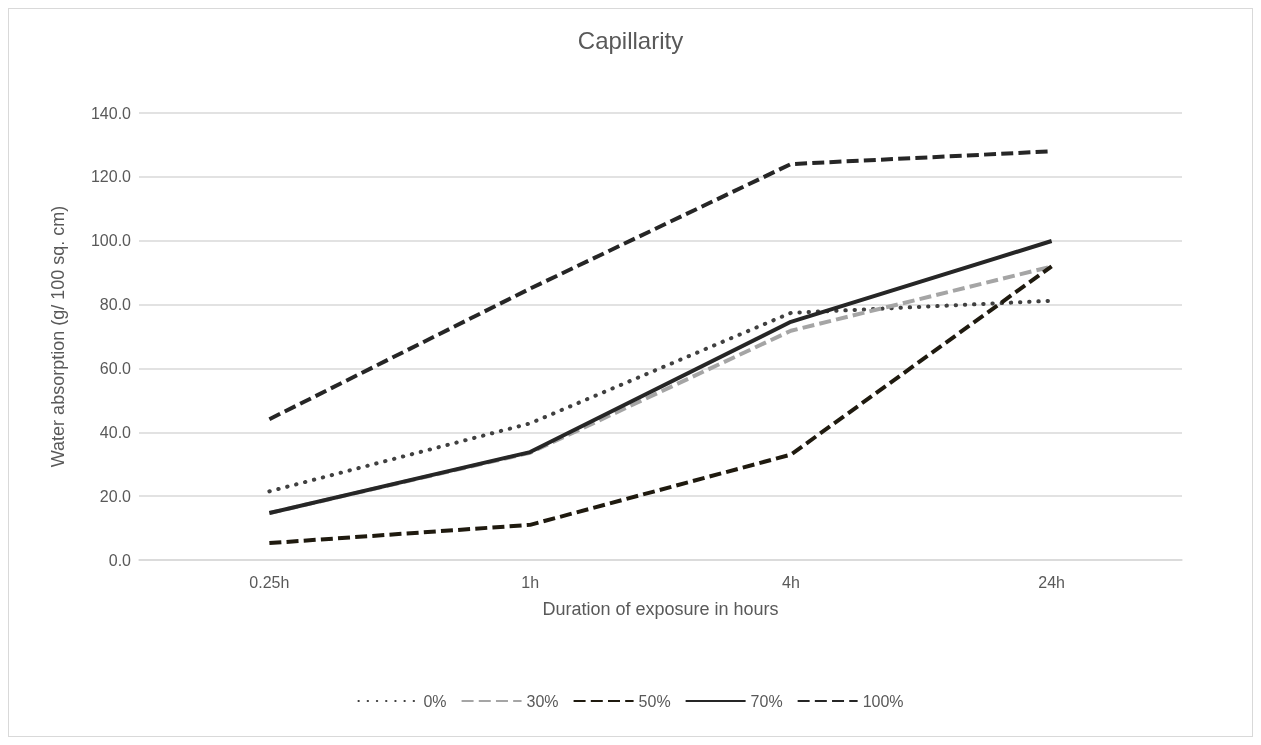  What do you see at coordinates (530, 582) in the screenshot?
I see `x-tick-label: 1h` at bounding box center [530, 582].